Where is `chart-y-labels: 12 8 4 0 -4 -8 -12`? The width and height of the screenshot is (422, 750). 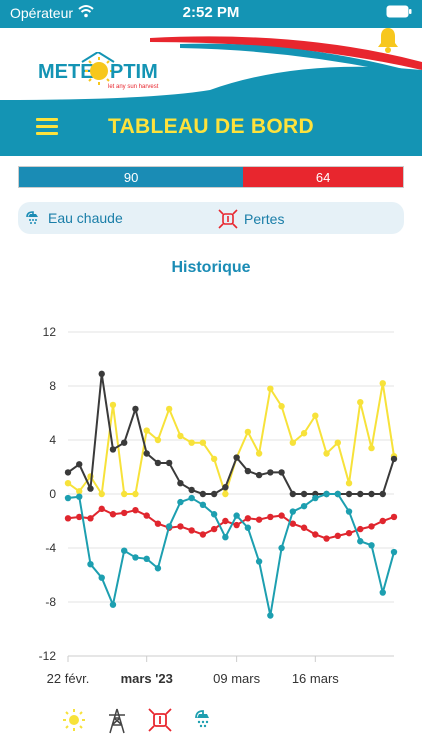
chart-y-labels: 12 8 4 0 -4 -8 -12 is located at coordinates (48, 494).